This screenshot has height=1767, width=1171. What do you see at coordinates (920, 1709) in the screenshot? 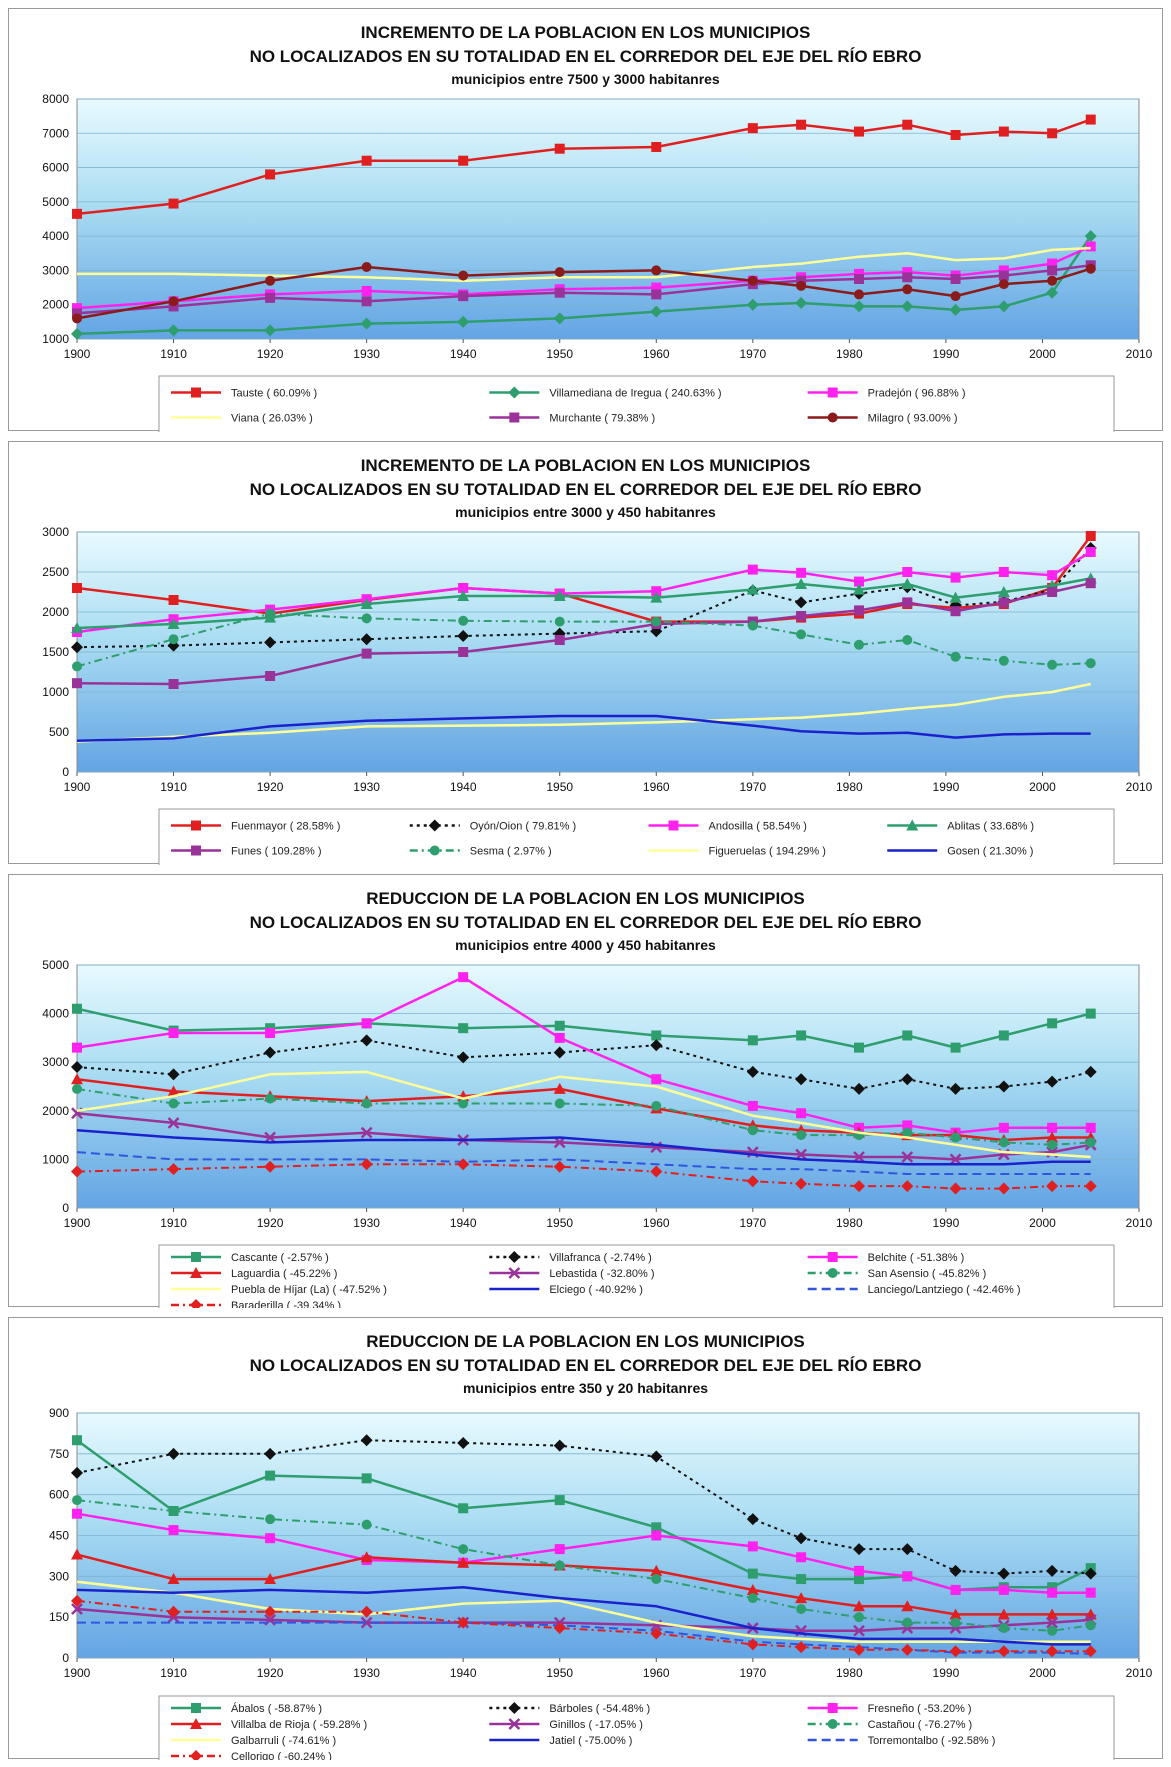
I see `legend-label: Fresneño ( -53.20% )` at bounding box center [920, 1709].